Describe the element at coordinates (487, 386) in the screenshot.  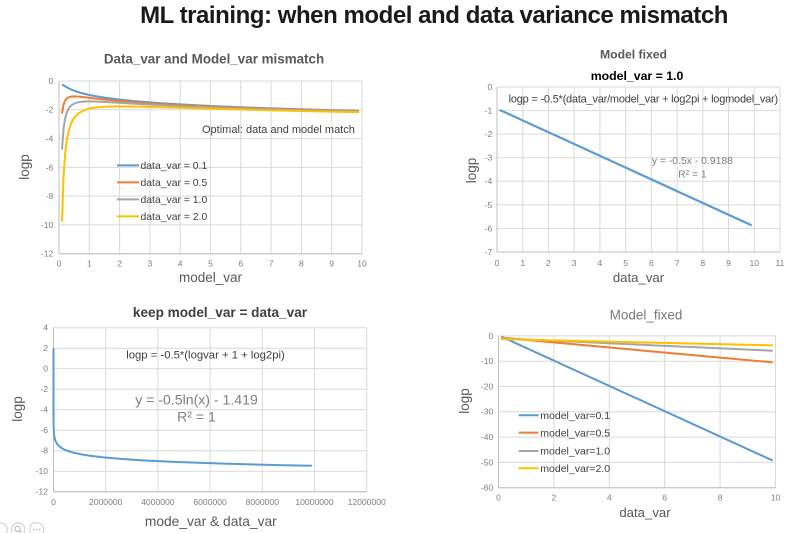
I see `svg-text: -20` at that location.